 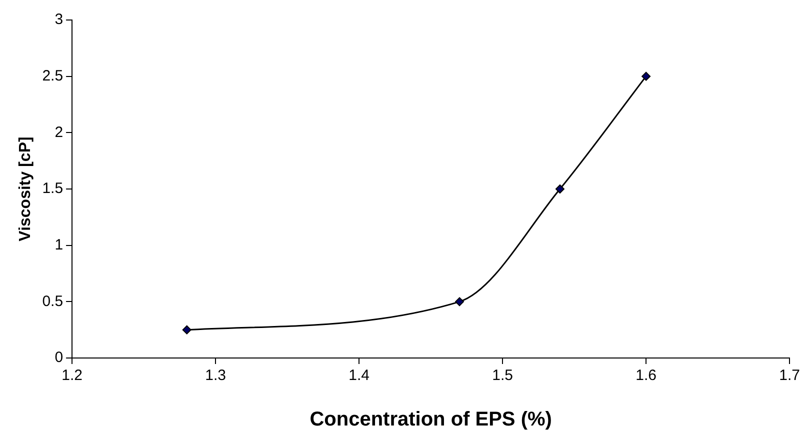 I want to click on x-tick-label: 1.2, so click(x=72, y=375).